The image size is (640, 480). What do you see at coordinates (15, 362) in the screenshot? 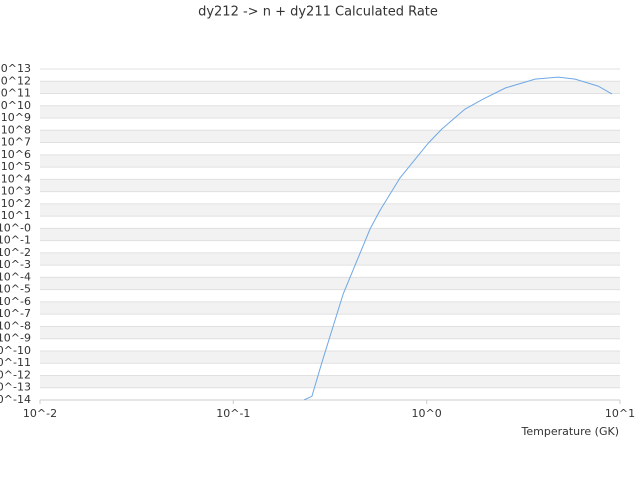
I see `y-tick-label: 10^-11` at bounding box center [15, 362].